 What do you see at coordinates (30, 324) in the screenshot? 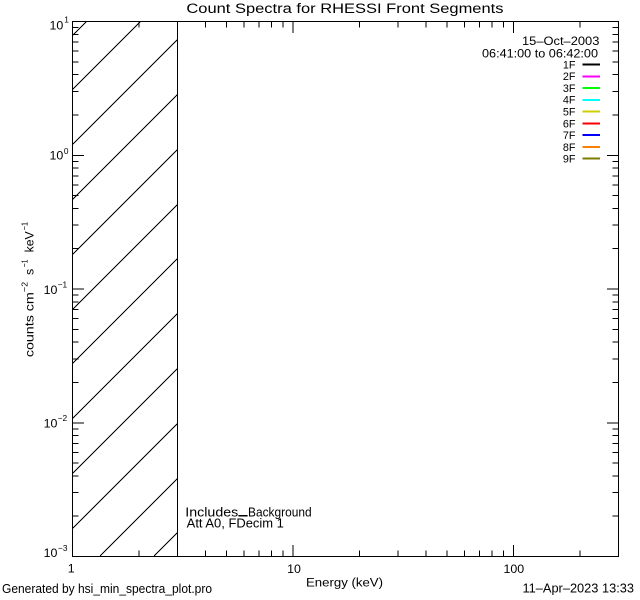
I see `svg-text: counts cm` at bounding box center [30, 324].